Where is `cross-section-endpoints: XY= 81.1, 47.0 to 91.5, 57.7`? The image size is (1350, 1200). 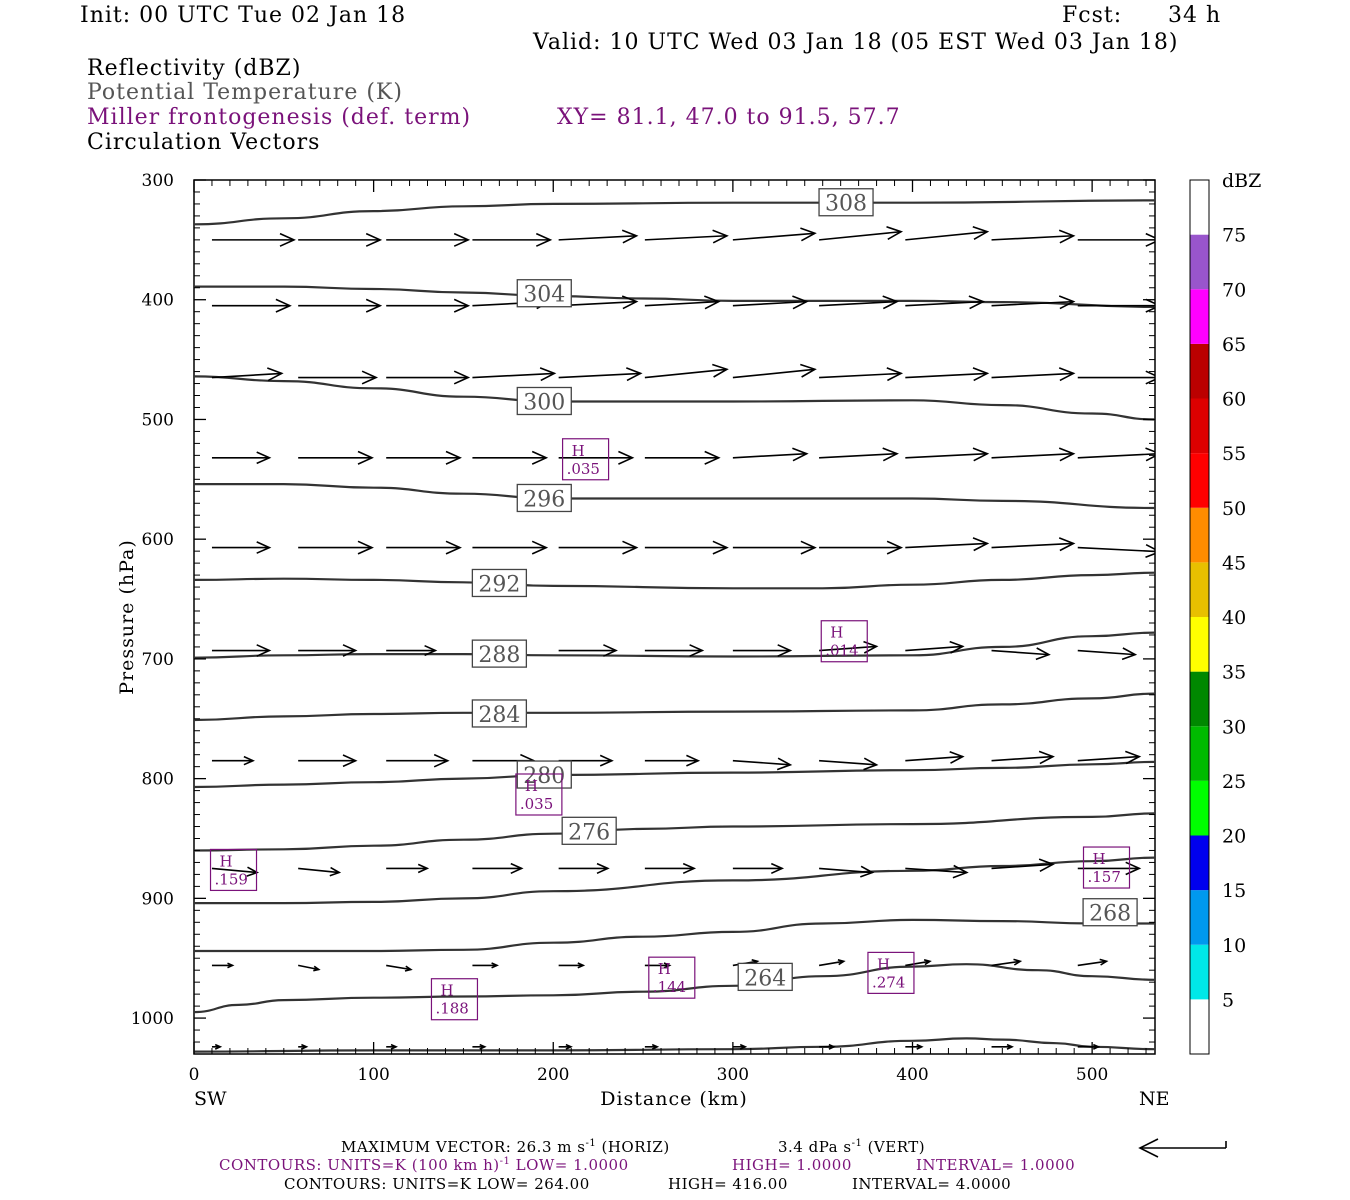 cross-section-endpoints: XY= 81.1, 47.0 to 91.5, 57.7 is located at coordinates (729, 117).